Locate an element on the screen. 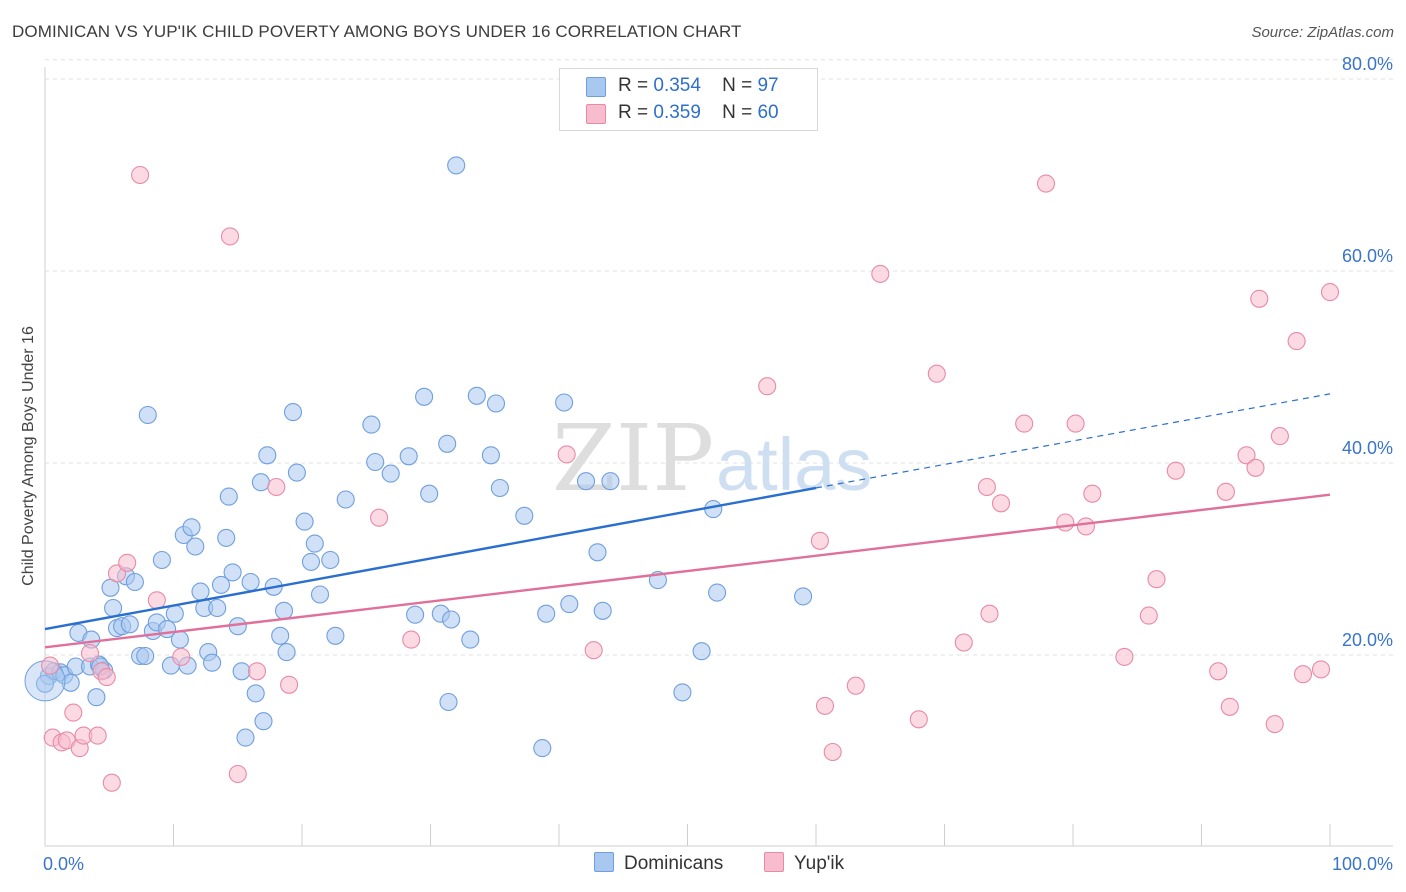  y-tick-label: 20.0% is located at coordinates (1367, 640).